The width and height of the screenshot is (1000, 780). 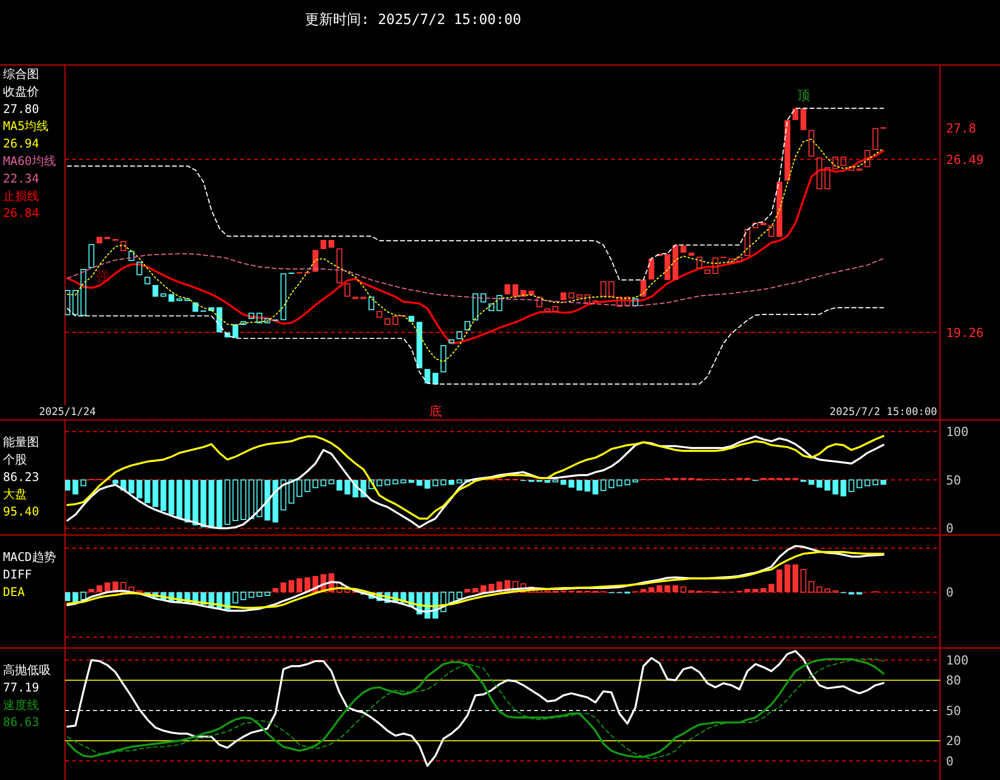 What do you see at coordinates (884, 412) in the screenshot?
I see `x-tick-label: 2025/7/2 15:00:00` at bounding box center [884, 412].